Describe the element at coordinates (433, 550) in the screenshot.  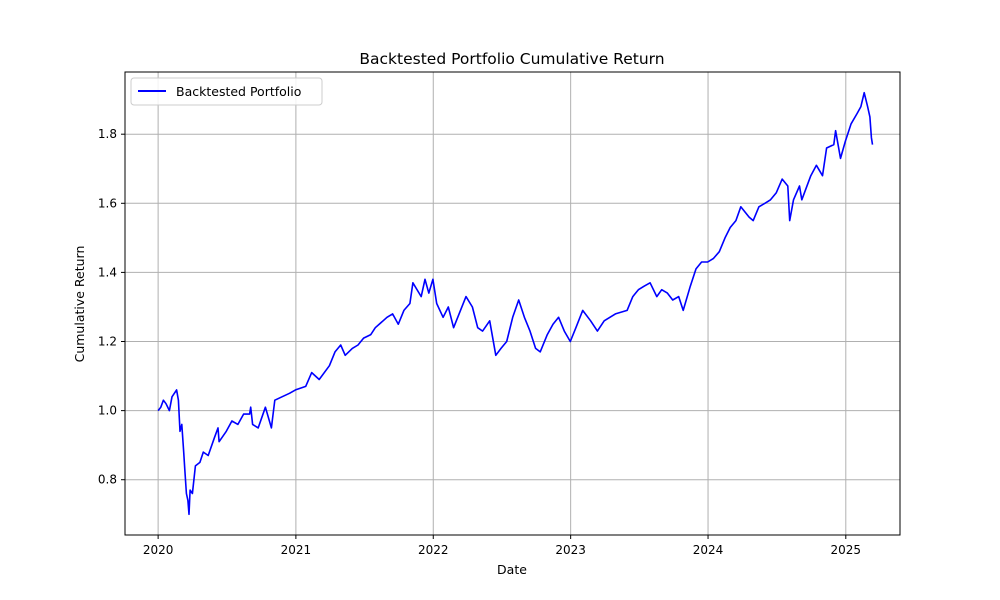
I see `x-tick-label: 2022` at that location.